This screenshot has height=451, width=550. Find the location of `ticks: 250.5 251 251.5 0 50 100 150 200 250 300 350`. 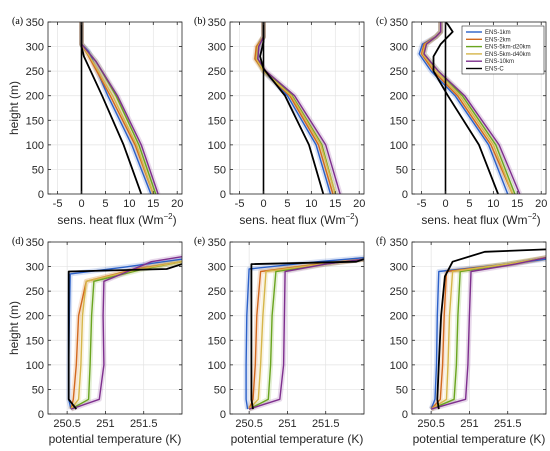

ticks: 250.5 251 251.5 0 50 100 150 200 250 300 350 is located at coordinates (468, 333).